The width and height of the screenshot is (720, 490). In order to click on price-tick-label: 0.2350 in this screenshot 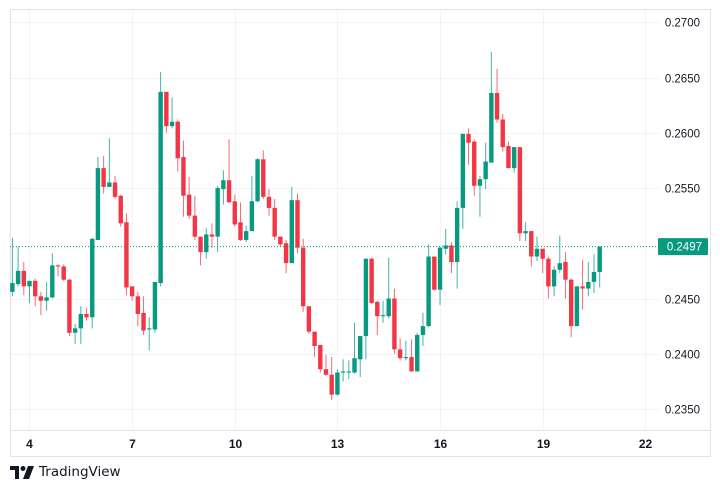, I will do `click(682, 411)`.